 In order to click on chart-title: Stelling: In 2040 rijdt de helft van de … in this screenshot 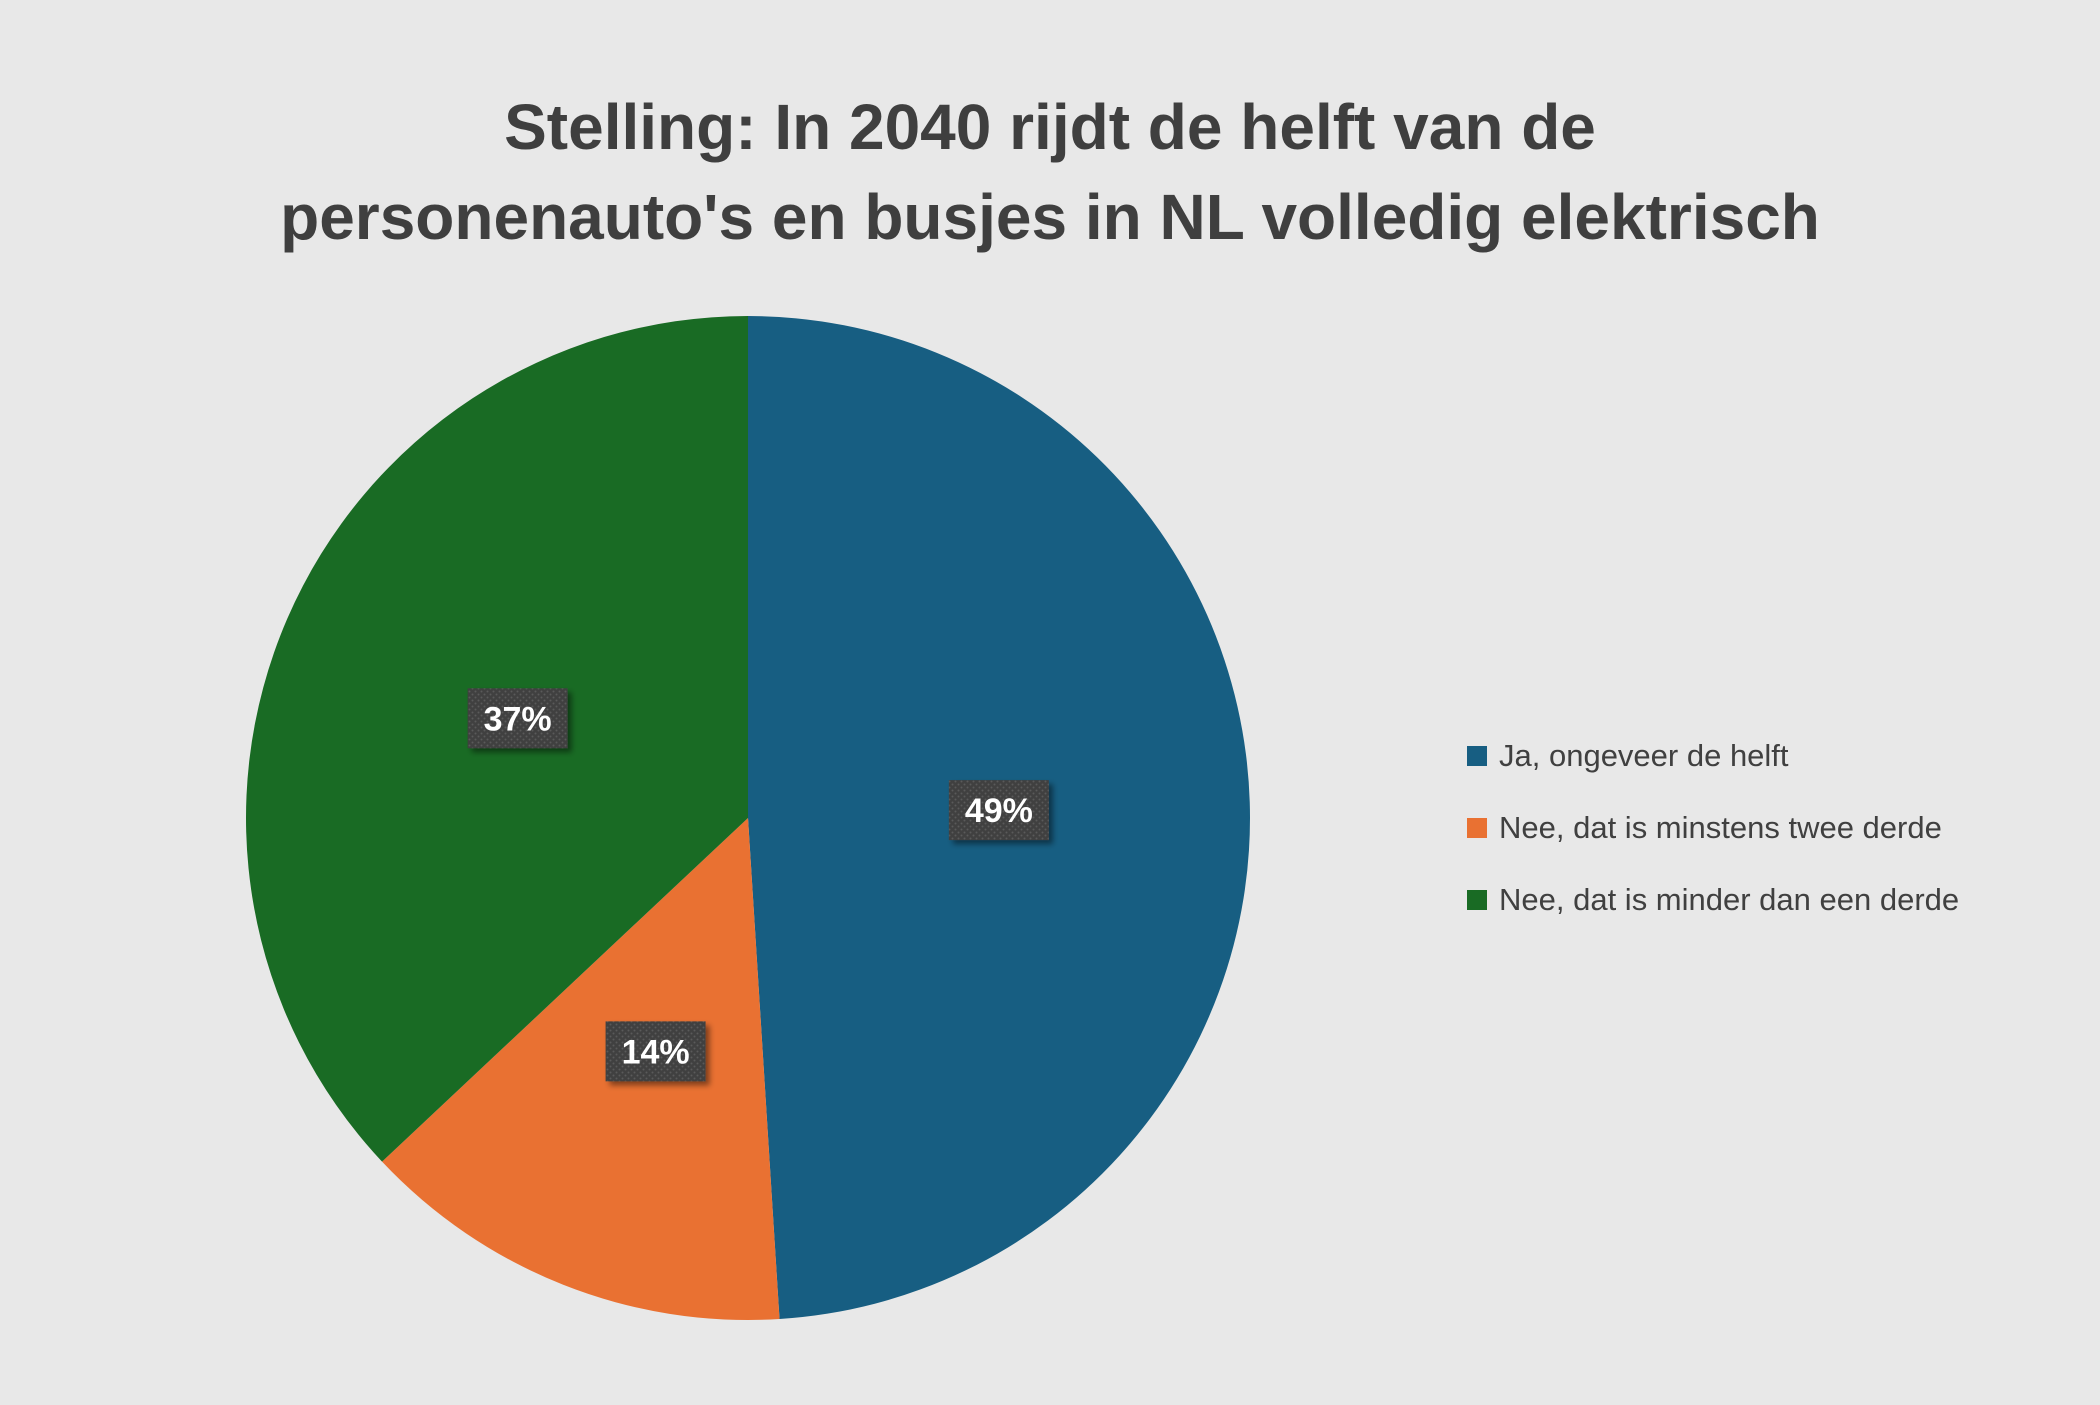, I will do `click(1050, 172)`.